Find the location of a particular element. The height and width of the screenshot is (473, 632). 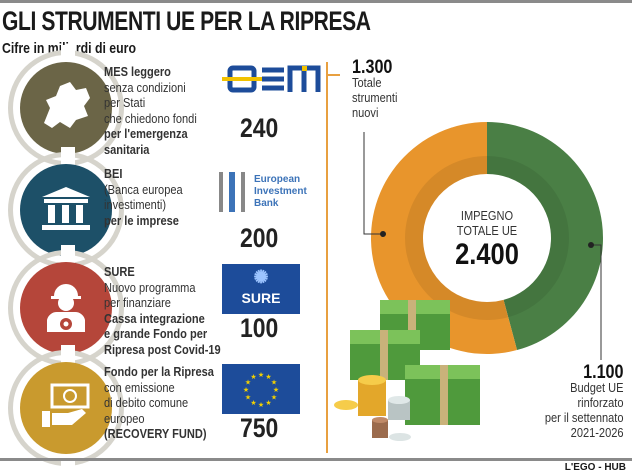

label-line: Totale is located at coordinates (367, 82).